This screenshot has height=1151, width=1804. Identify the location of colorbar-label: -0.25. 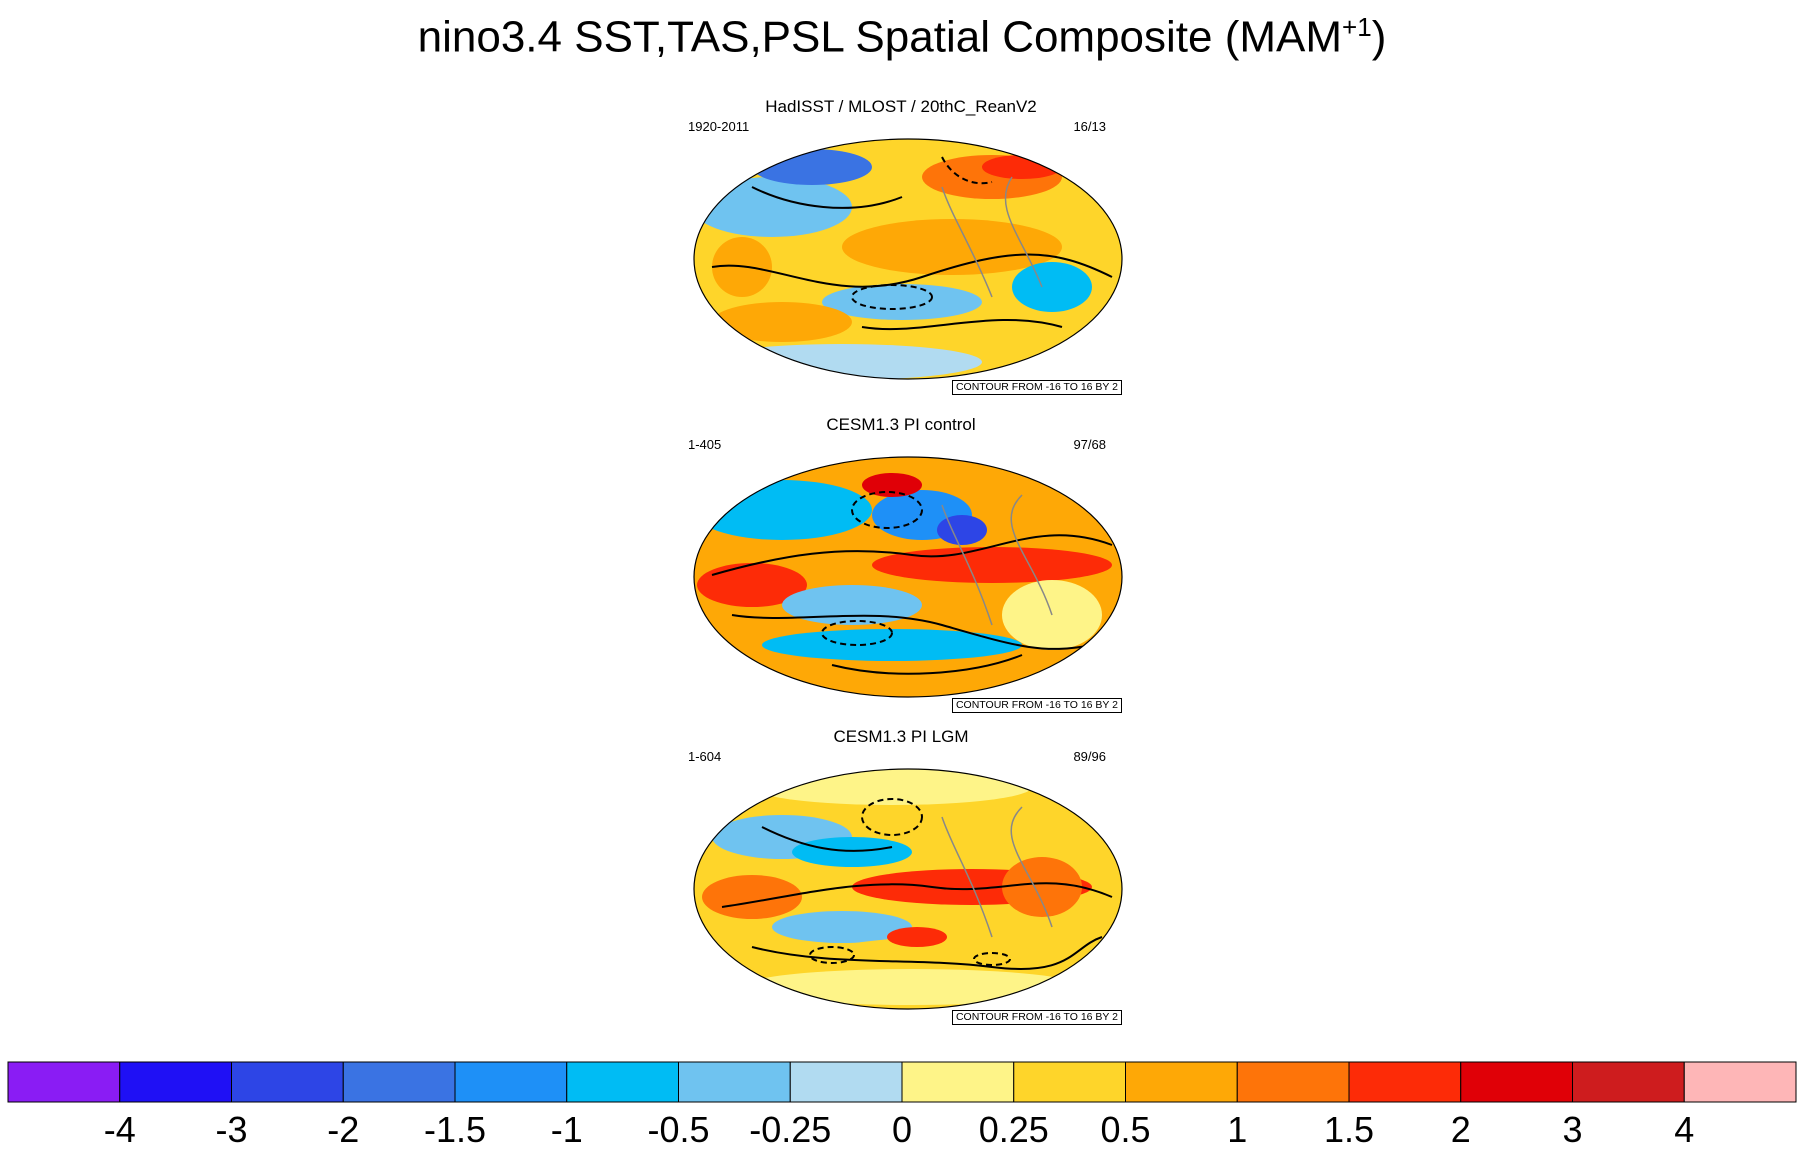
(790, 1129).